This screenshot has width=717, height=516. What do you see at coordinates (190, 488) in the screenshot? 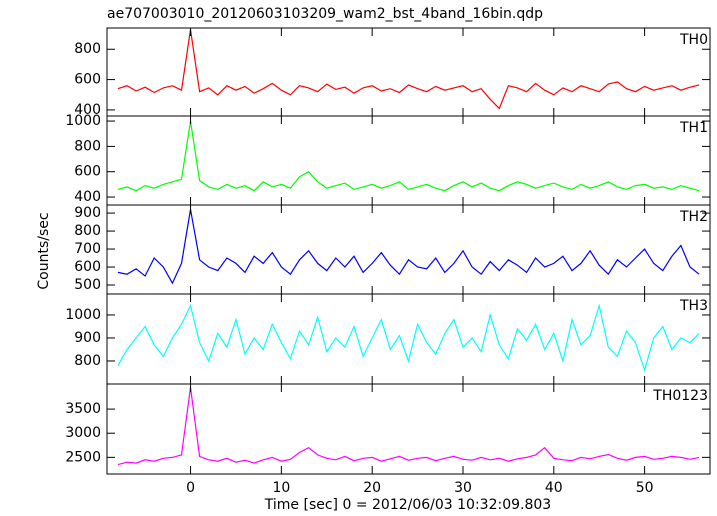
I see `x-tick-label: 0` at bounding box center [190, 488].